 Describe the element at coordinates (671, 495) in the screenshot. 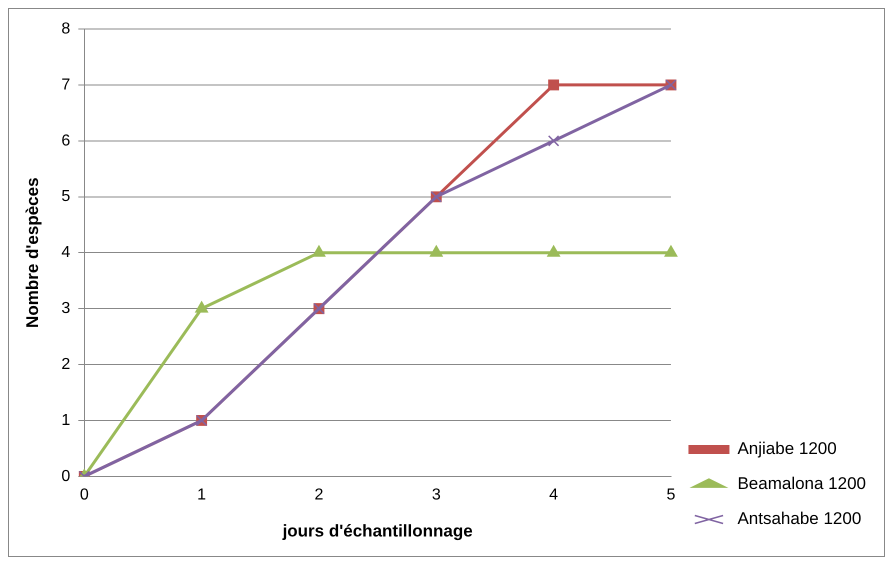

I see `x-tick-label: 5` at that location.